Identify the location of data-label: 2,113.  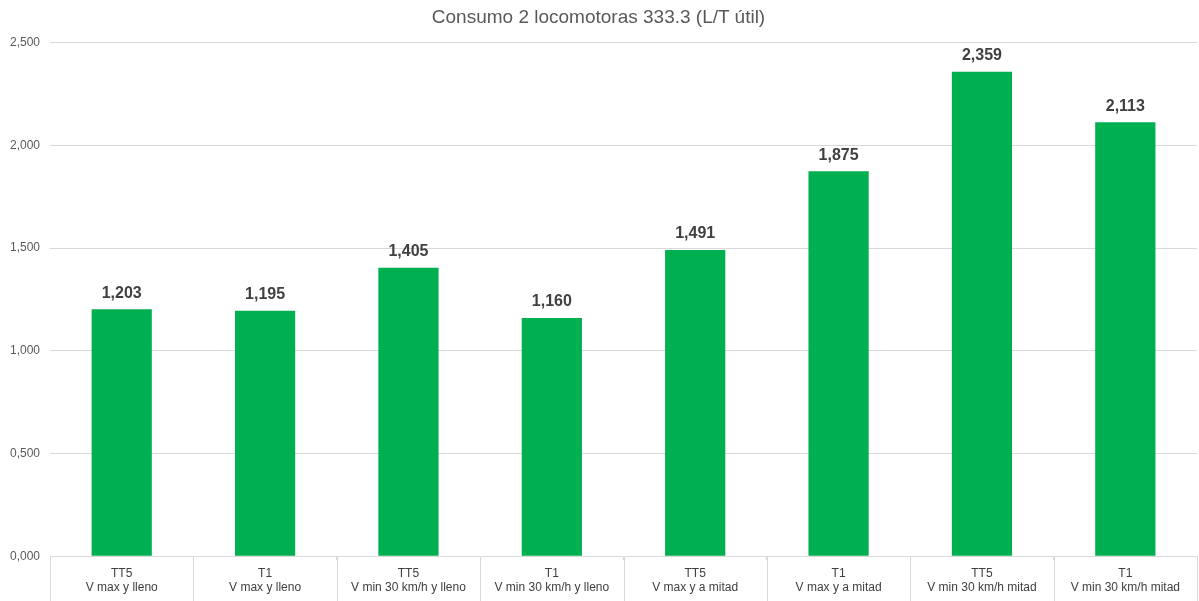
(1125, 105).